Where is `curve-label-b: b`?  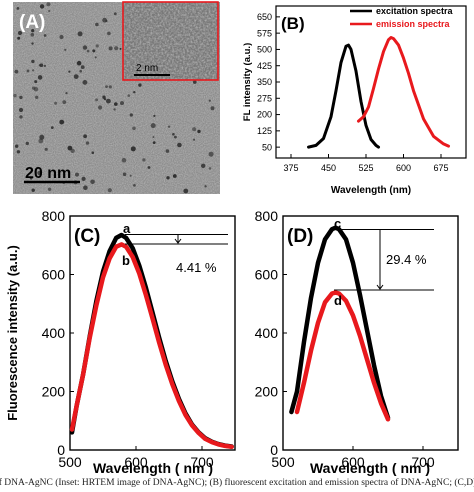
curve-label-b: b is located at coordinates (126, 260).